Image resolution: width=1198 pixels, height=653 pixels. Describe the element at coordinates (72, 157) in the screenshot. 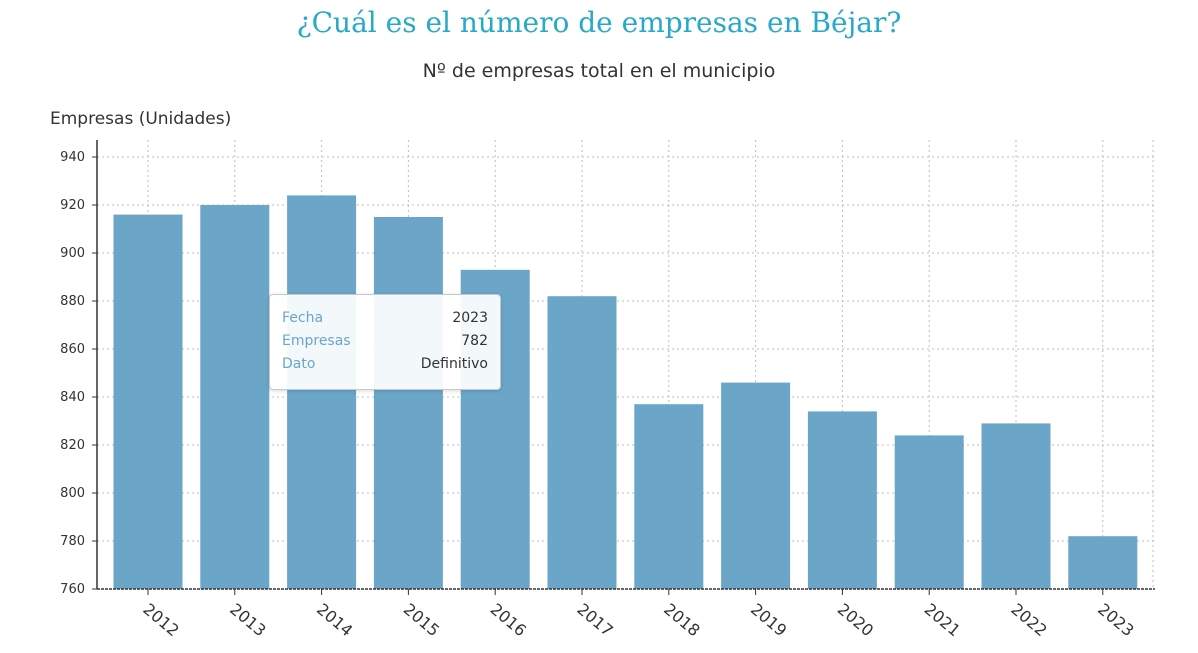

I see `y-tick-label: 940` at that location.